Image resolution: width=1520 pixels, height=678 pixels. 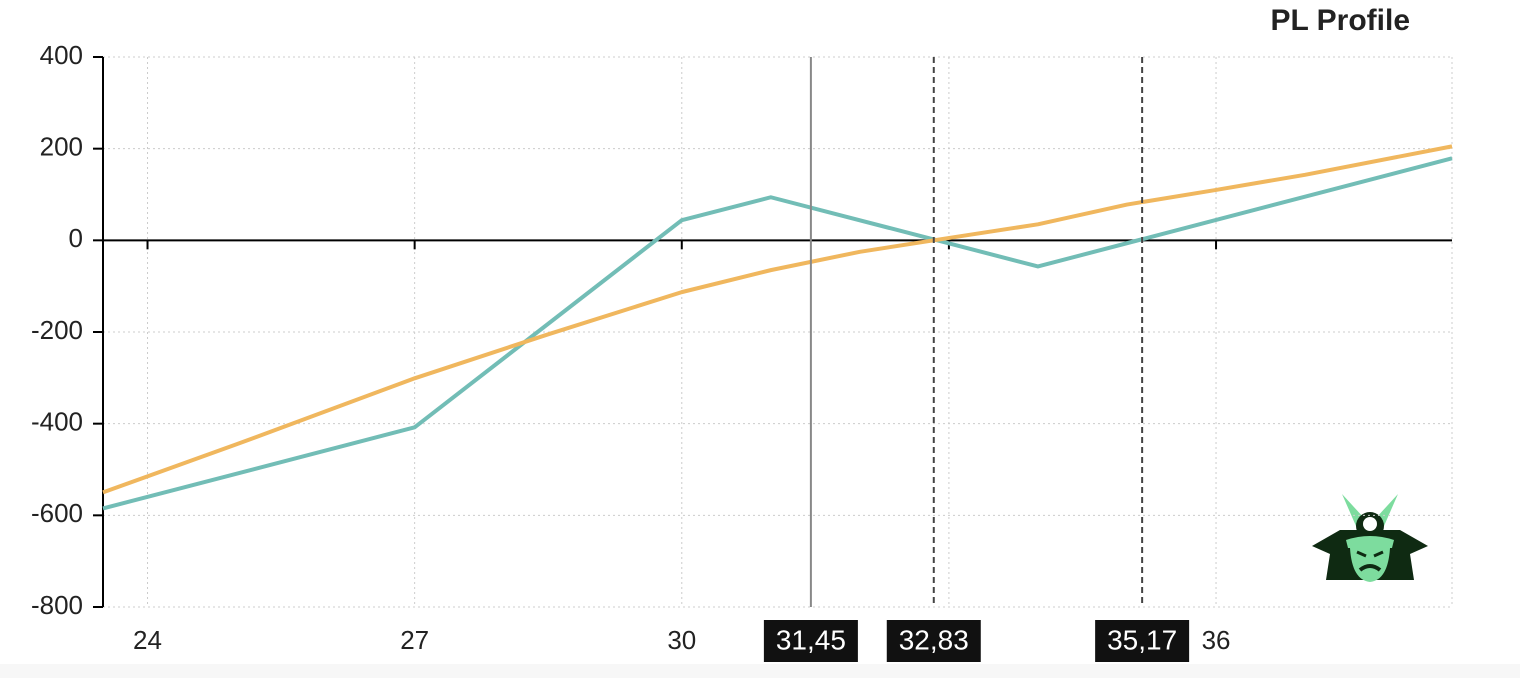 What do you see at coordinates (61, 55) in the screenshot?
I see `y-tick-label: 400` at bounding box center [61, 55].